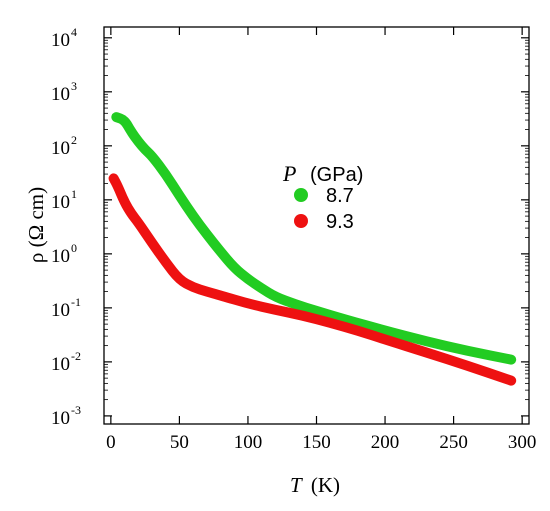 The height and width of the screenshot is (511, 550). I want to click on y-tick-label: 10⁰, so click(64, 254).